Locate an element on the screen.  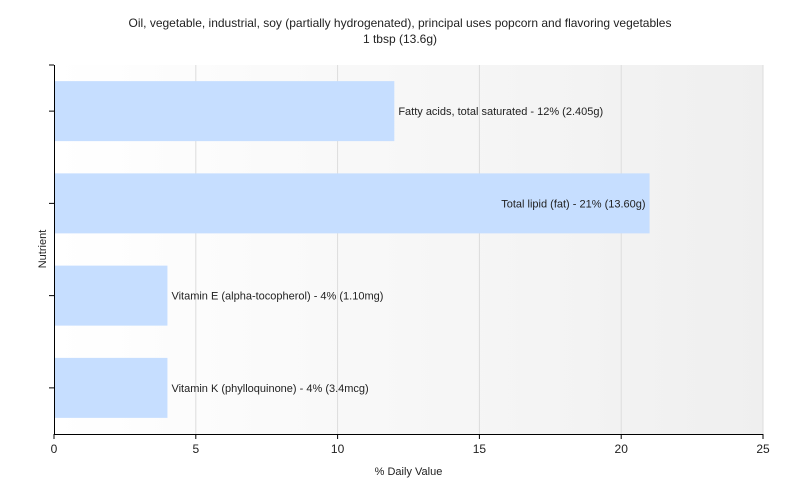
x-tick-label-3: 15 is located at coordinates (480, 449).